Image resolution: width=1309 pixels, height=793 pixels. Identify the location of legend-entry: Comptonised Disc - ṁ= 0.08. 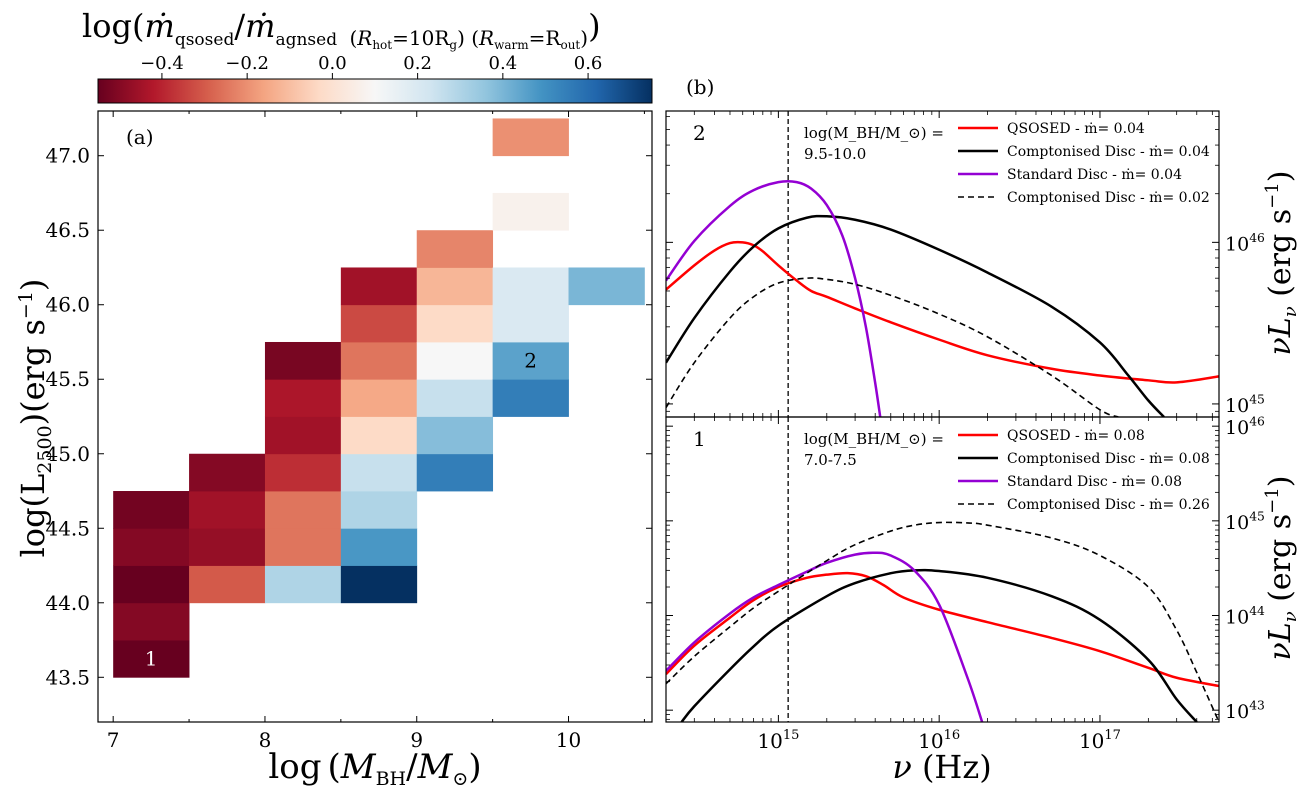
(1108, 459).